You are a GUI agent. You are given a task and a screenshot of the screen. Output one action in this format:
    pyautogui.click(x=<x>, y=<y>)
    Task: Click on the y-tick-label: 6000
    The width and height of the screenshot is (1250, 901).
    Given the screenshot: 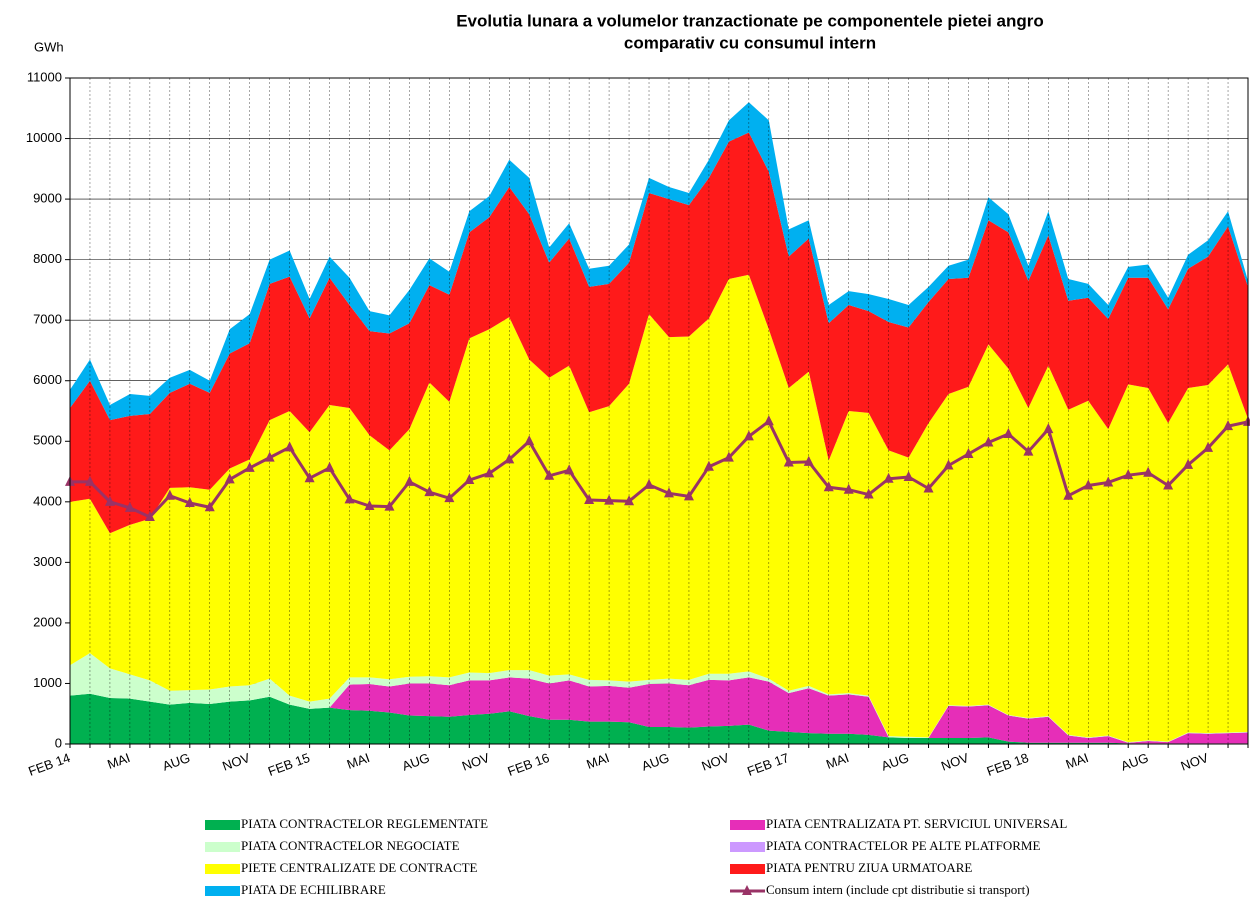 What is the action you would take?
    pyautogui.click(x=47, y=379)
    